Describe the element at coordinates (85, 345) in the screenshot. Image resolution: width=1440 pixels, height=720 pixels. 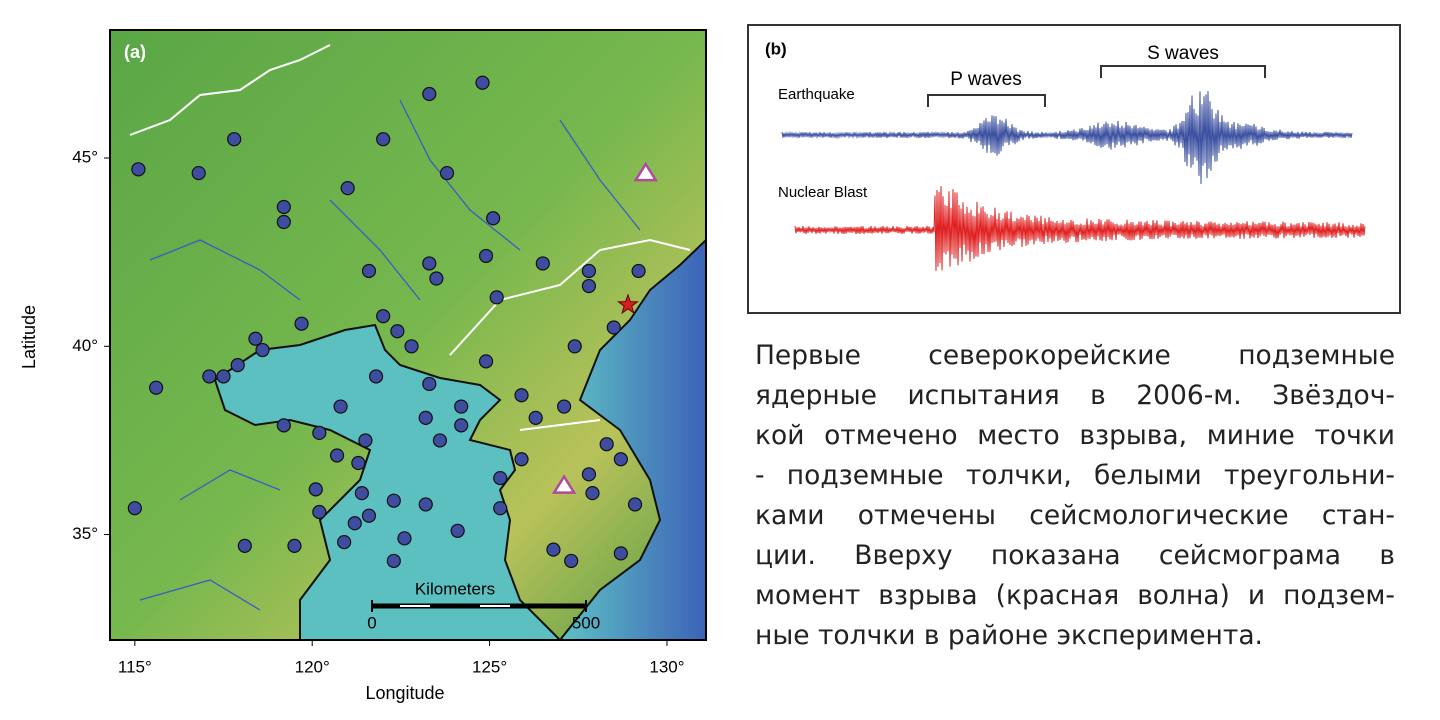
I see `y-tick-label: 40°` at that location.